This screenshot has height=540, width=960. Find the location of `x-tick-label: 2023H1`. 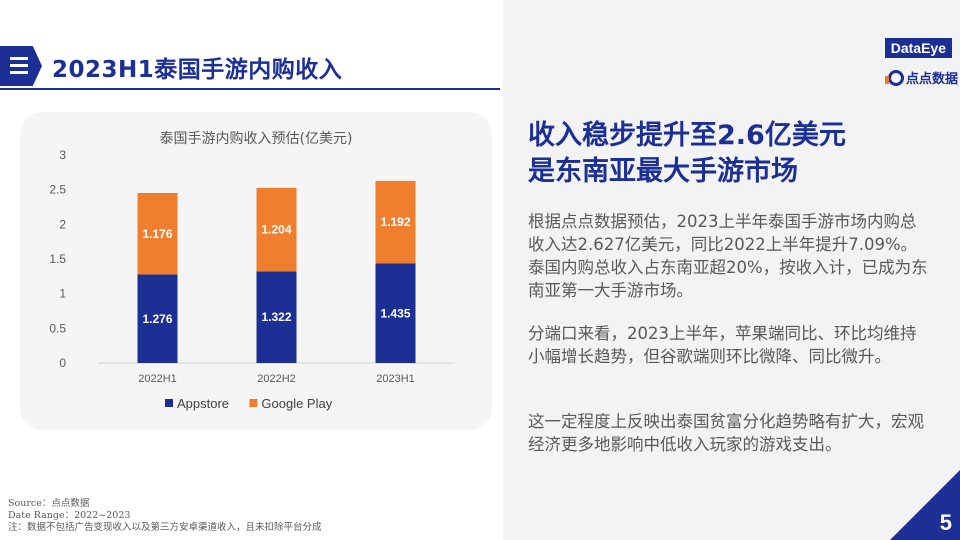

x-tick-label: 2023H1 is located at coordinates (395, 379).